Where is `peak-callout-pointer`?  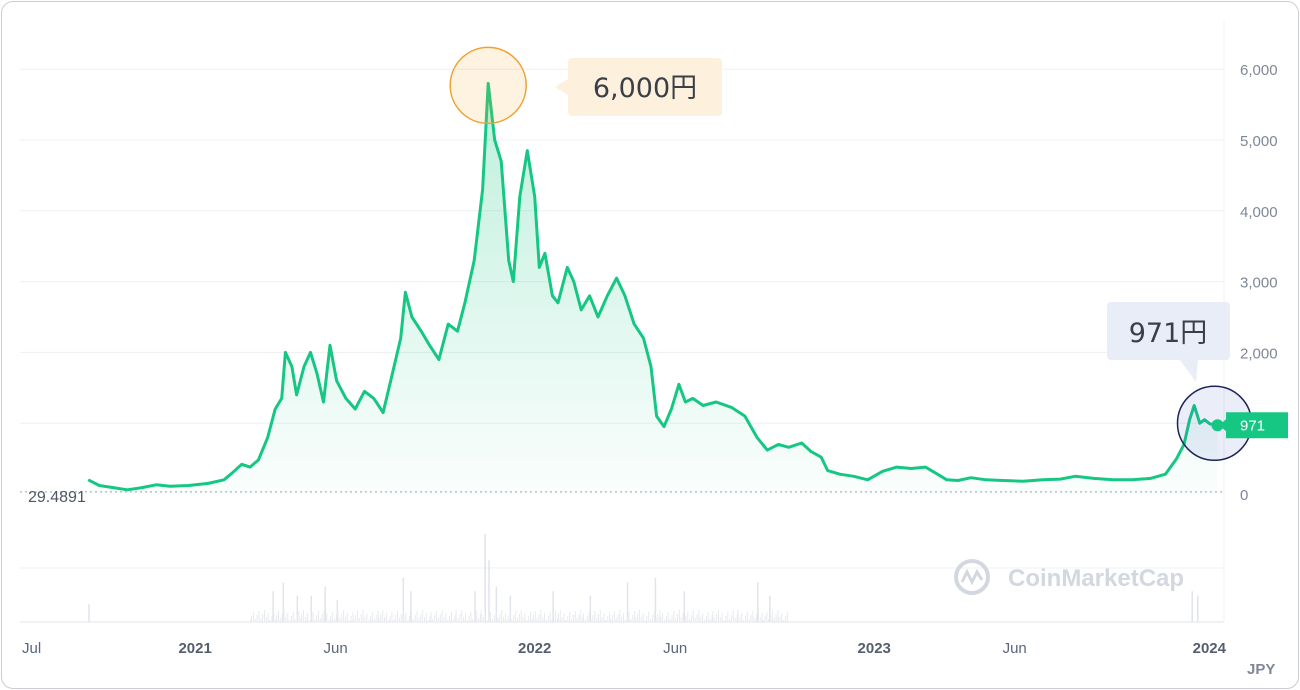 peak-callout-pointer is located at coordinates (561, 87).